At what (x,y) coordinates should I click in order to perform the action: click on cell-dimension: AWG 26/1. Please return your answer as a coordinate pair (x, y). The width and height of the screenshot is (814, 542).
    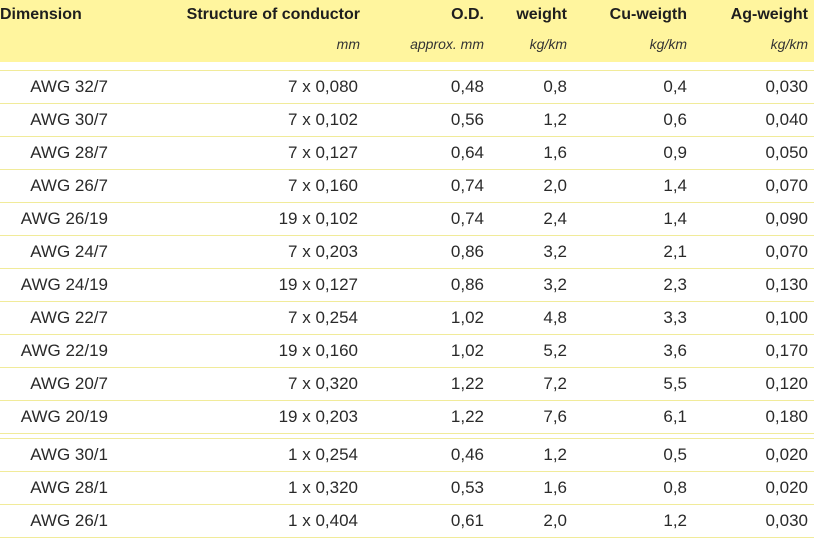
    Looking at the image, I should click on (56, 521).